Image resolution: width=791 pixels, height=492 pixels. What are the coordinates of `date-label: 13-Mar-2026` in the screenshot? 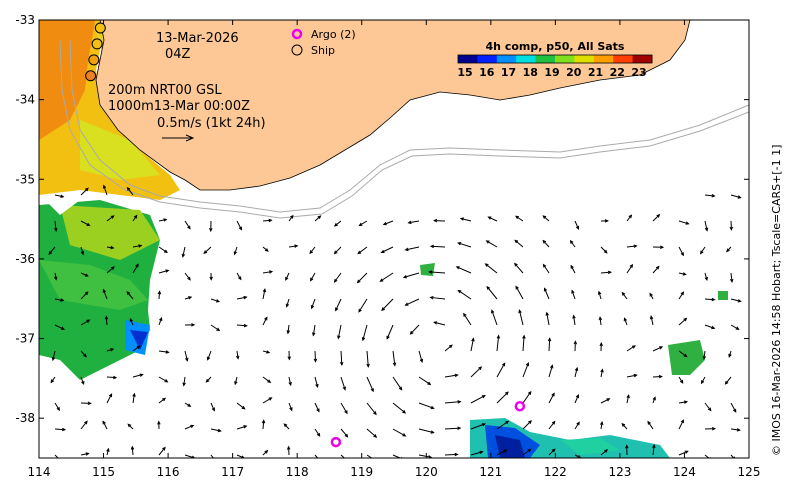 It's located at (197, 38).